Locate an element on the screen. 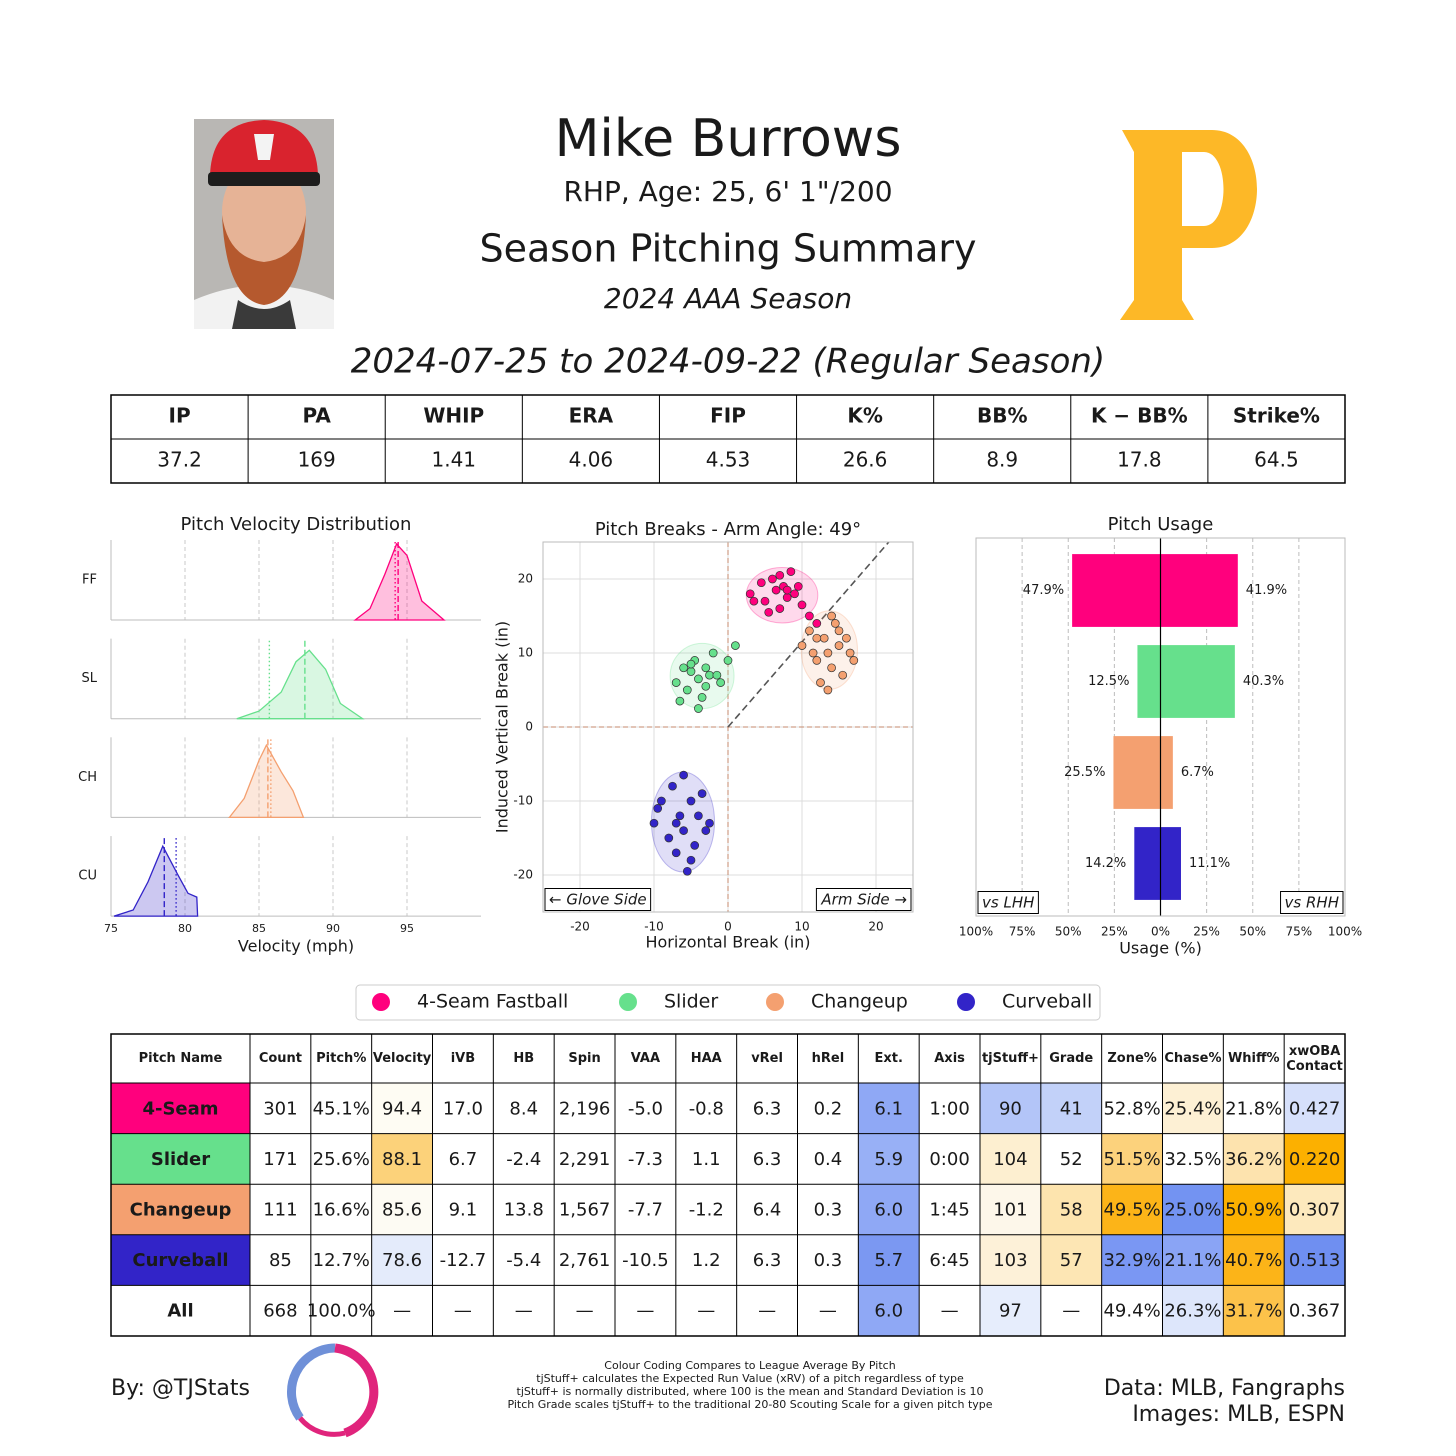 Image resolution: width=1456 pixels, height=1456 pixels. table-cell: -5.0 is located at coordinates (645, 1108).